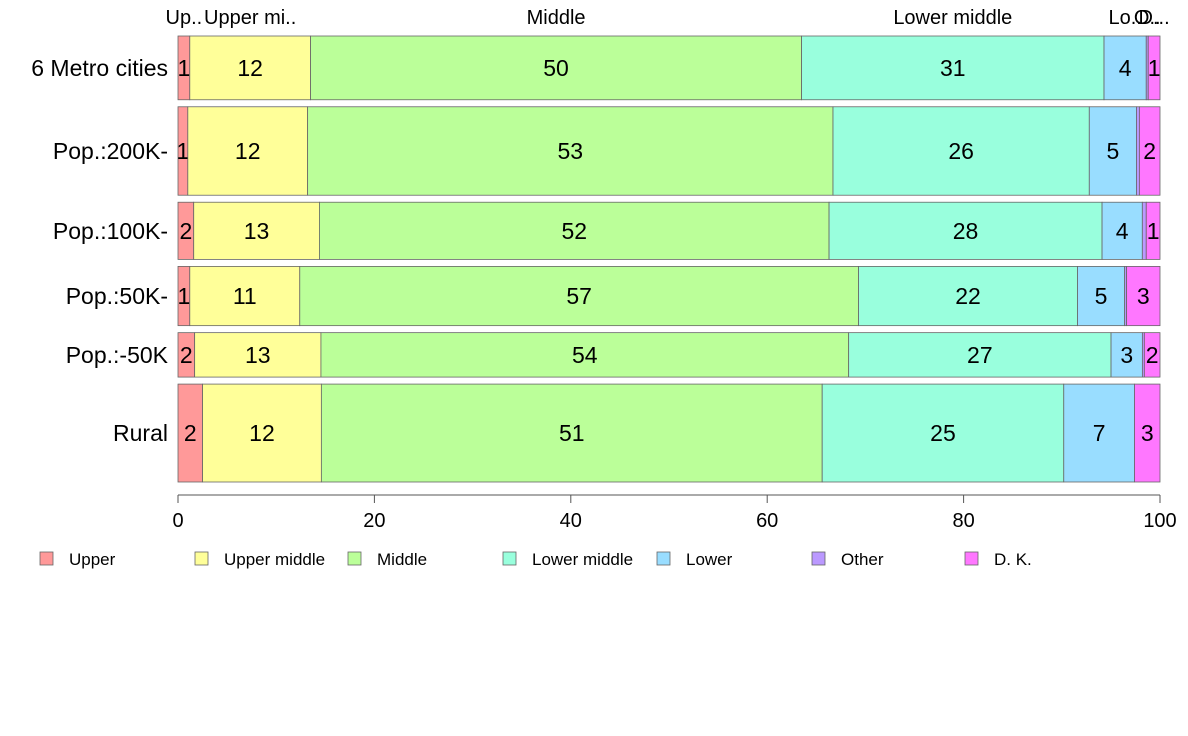  I want to click on y-tick-label: Pop.:200K-, so click(110, 151).